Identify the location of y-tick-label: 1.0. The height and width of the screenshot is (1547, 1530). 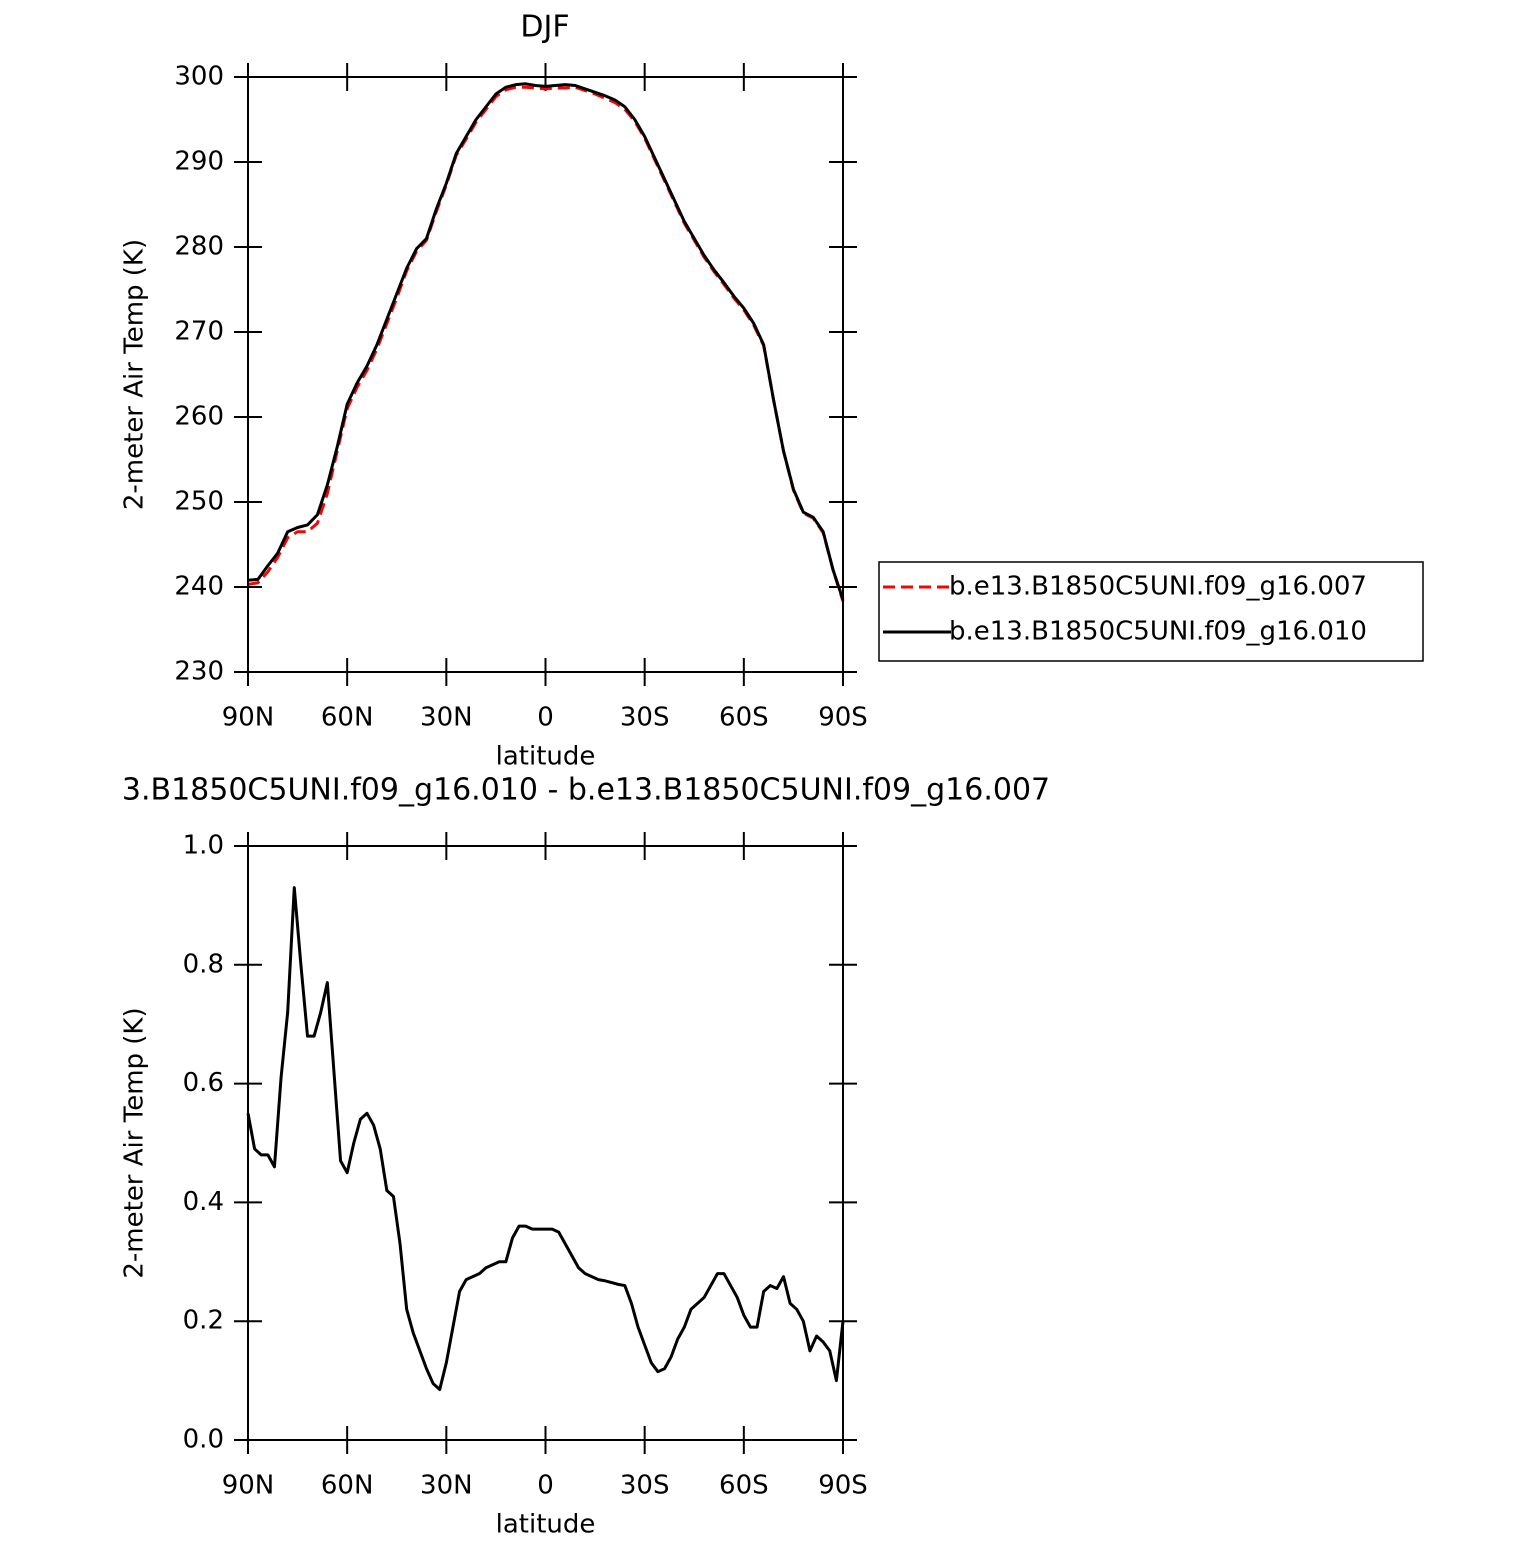
(203, 846).